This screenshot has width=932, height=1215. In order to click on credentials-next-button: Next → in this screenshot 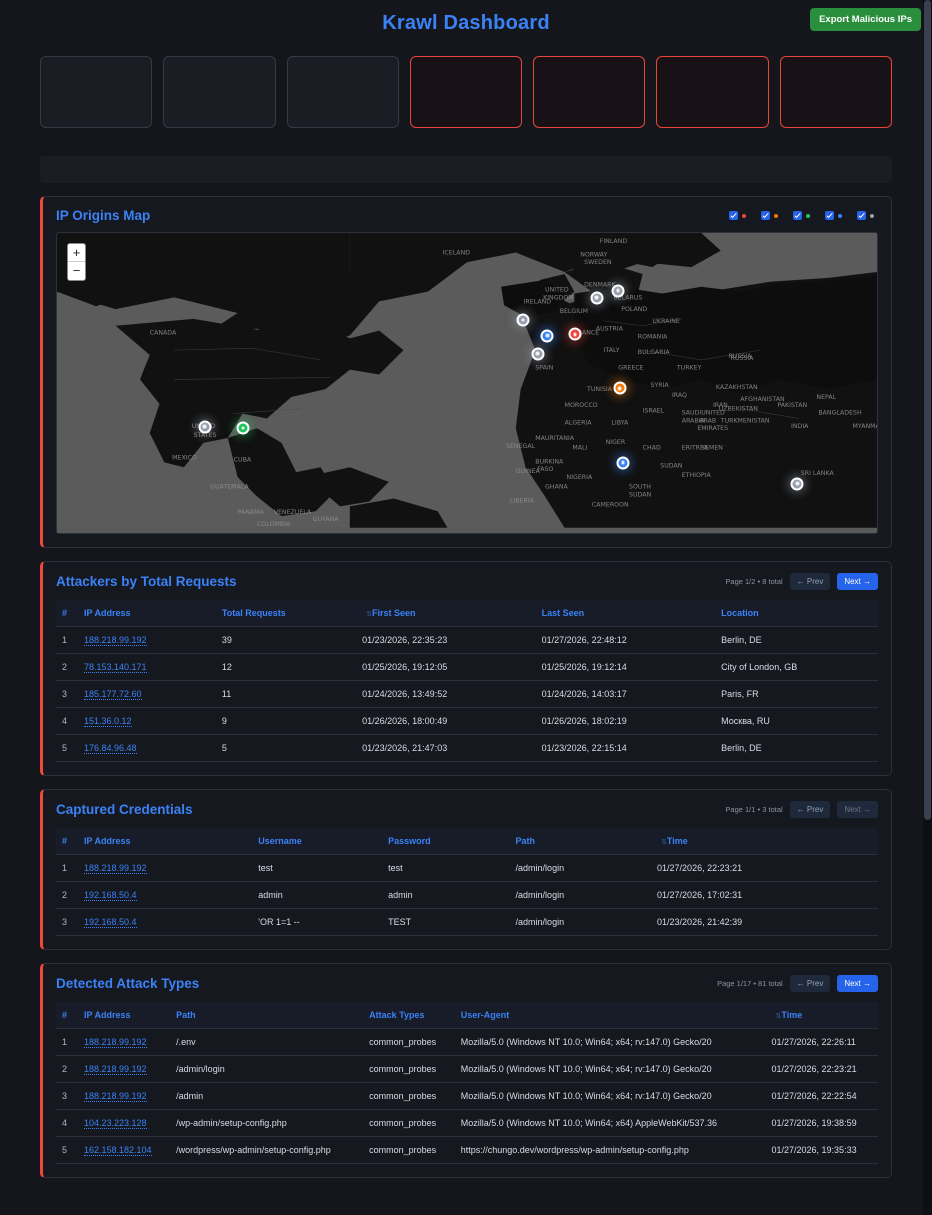, I will do `click(857, 809)`.